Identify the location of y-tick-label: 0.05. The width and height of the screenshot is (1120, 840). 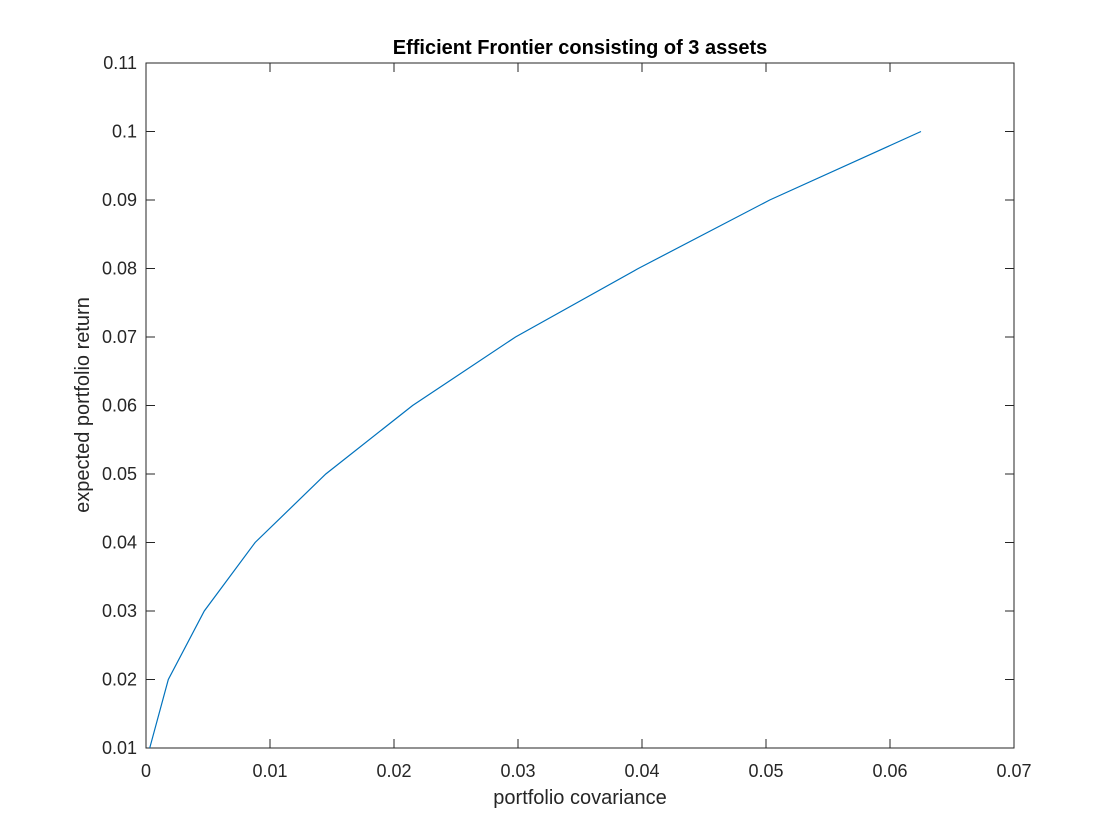
(119, 474).